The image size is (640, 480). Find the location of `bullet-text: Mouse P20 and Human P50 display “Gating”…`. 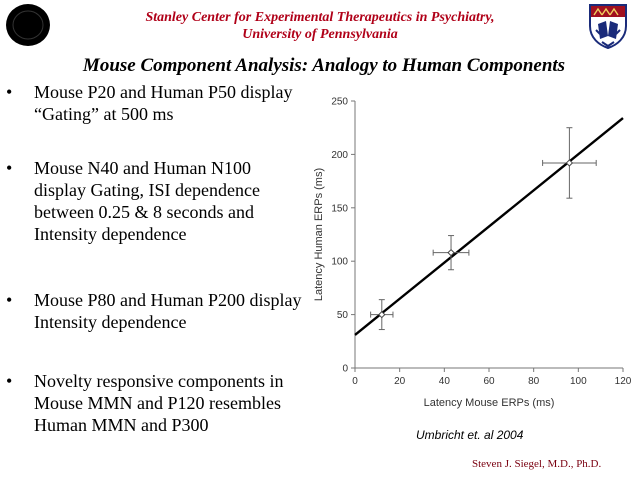

bullet-text: Mouse P20 and Human P50 display “Gating”… is located at coordinates (163, 103).